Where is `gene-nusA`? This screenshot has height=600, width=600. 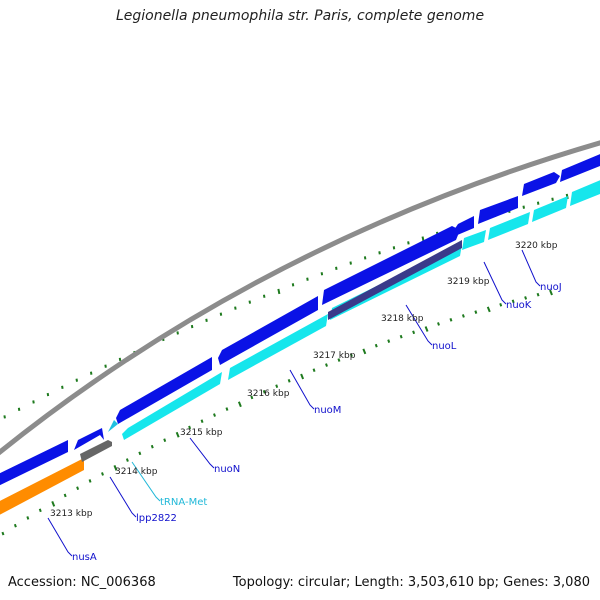
gene-nusA is located at coordinates (42, 486).